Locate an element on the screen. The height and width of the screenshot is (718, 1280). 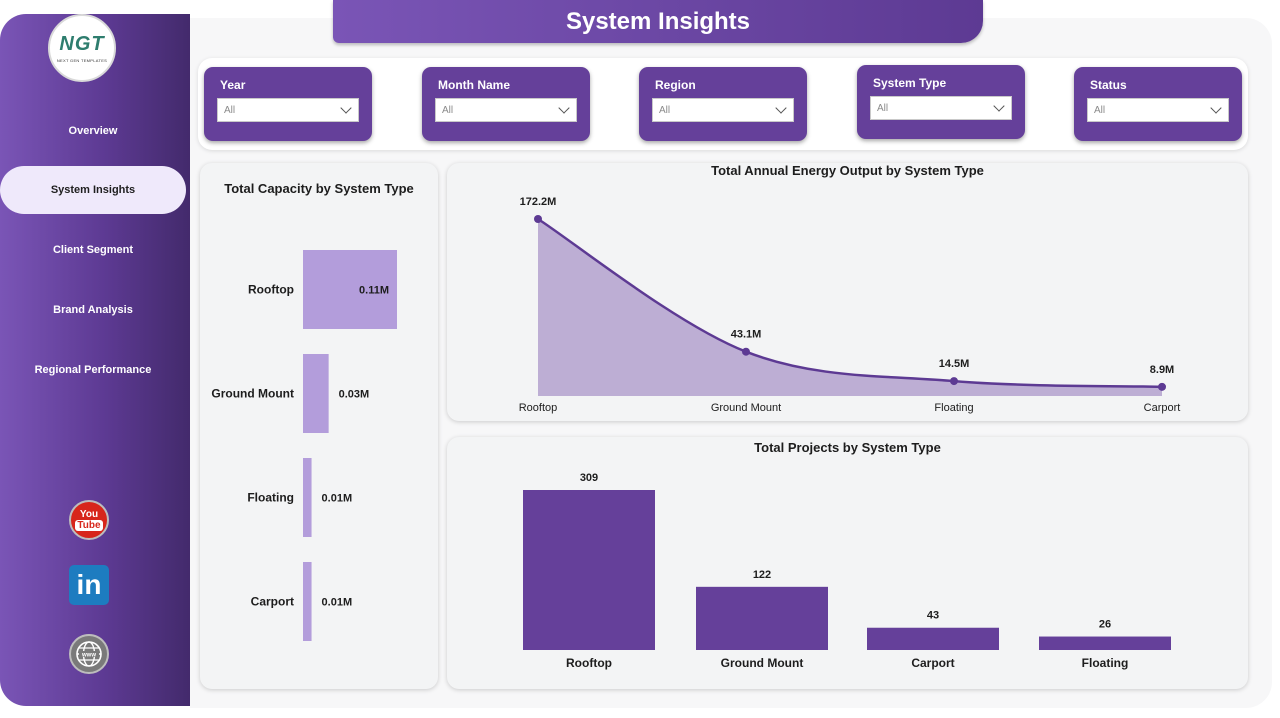
projects-chart-title: Total Projects by System Type is located at coordinates (847, 447).